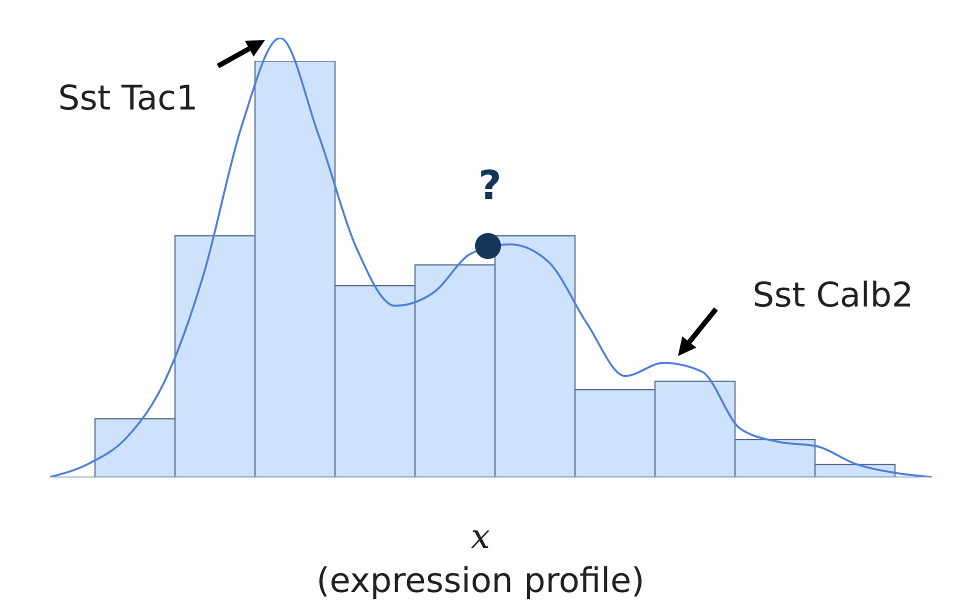 The height and width of the screenshot is (607, 961). I want to click on annotation: Sst Calb2, so click(833, 295).